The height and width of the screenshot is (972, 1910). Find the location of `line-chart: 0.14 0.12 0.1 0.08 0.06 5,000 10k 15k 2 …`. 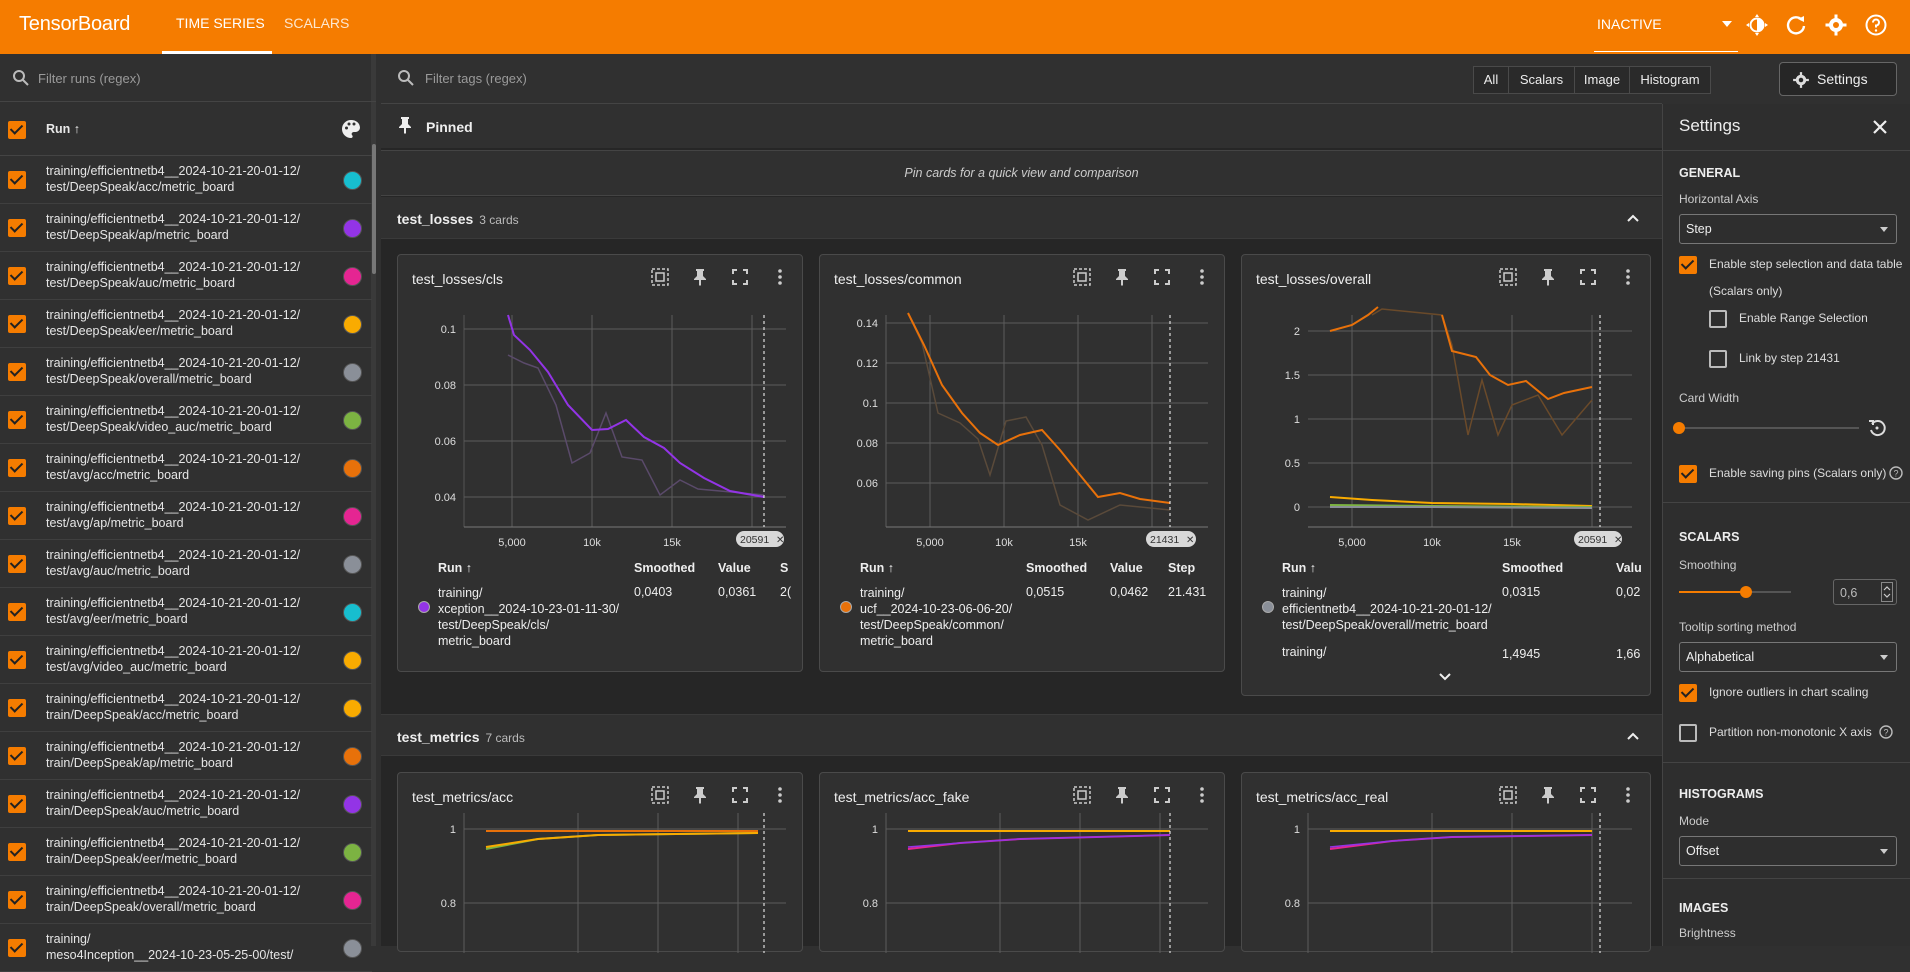

line-chart: 0.14 0.12 0.1 0.08 0.06 5,000 10k 15k 2 … is located at coordinates (1023, 425).